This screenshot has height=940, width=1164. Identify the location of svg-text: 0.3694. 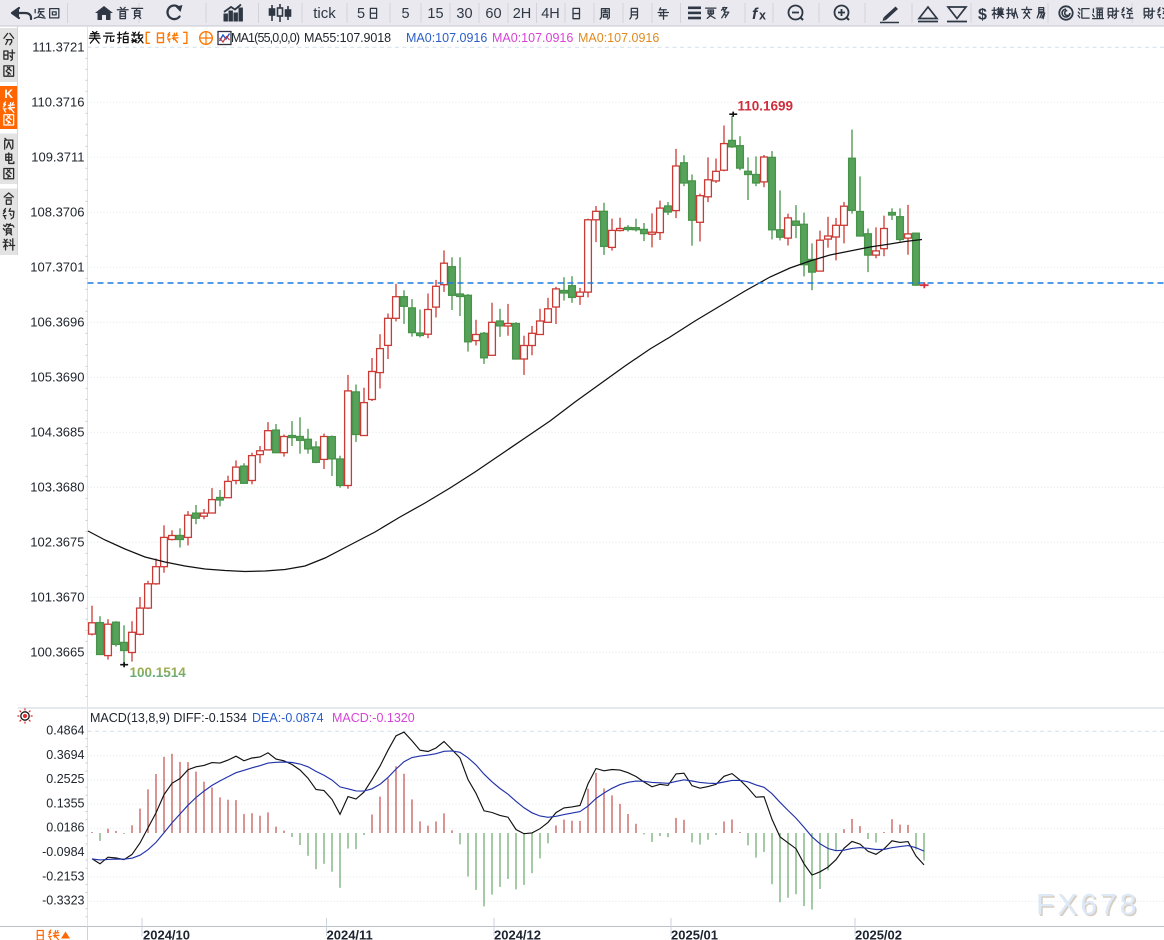
(65, 755).